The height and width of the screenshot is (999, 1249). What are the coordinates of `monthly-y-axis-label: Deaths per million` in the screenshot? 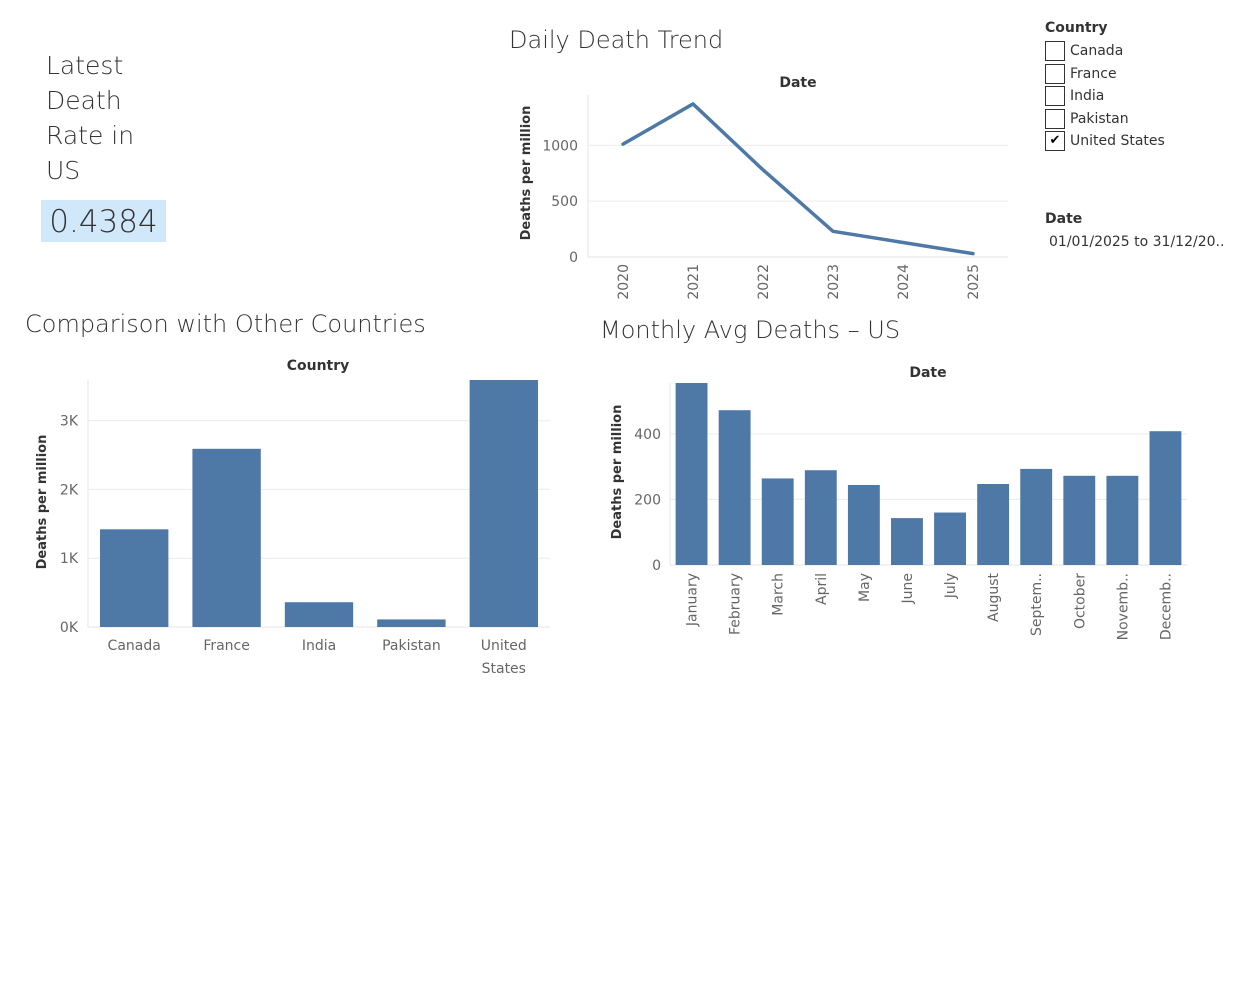 It's located at (617, 472).